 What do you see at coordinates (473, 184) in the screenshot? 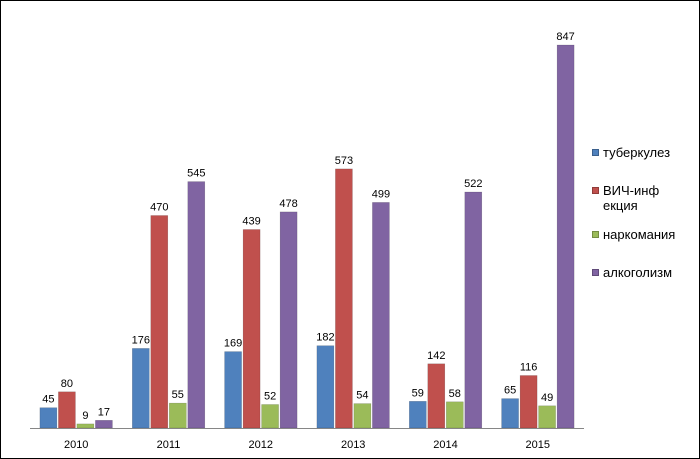
I see `data-label: 522` at bounding box center [473, 184].